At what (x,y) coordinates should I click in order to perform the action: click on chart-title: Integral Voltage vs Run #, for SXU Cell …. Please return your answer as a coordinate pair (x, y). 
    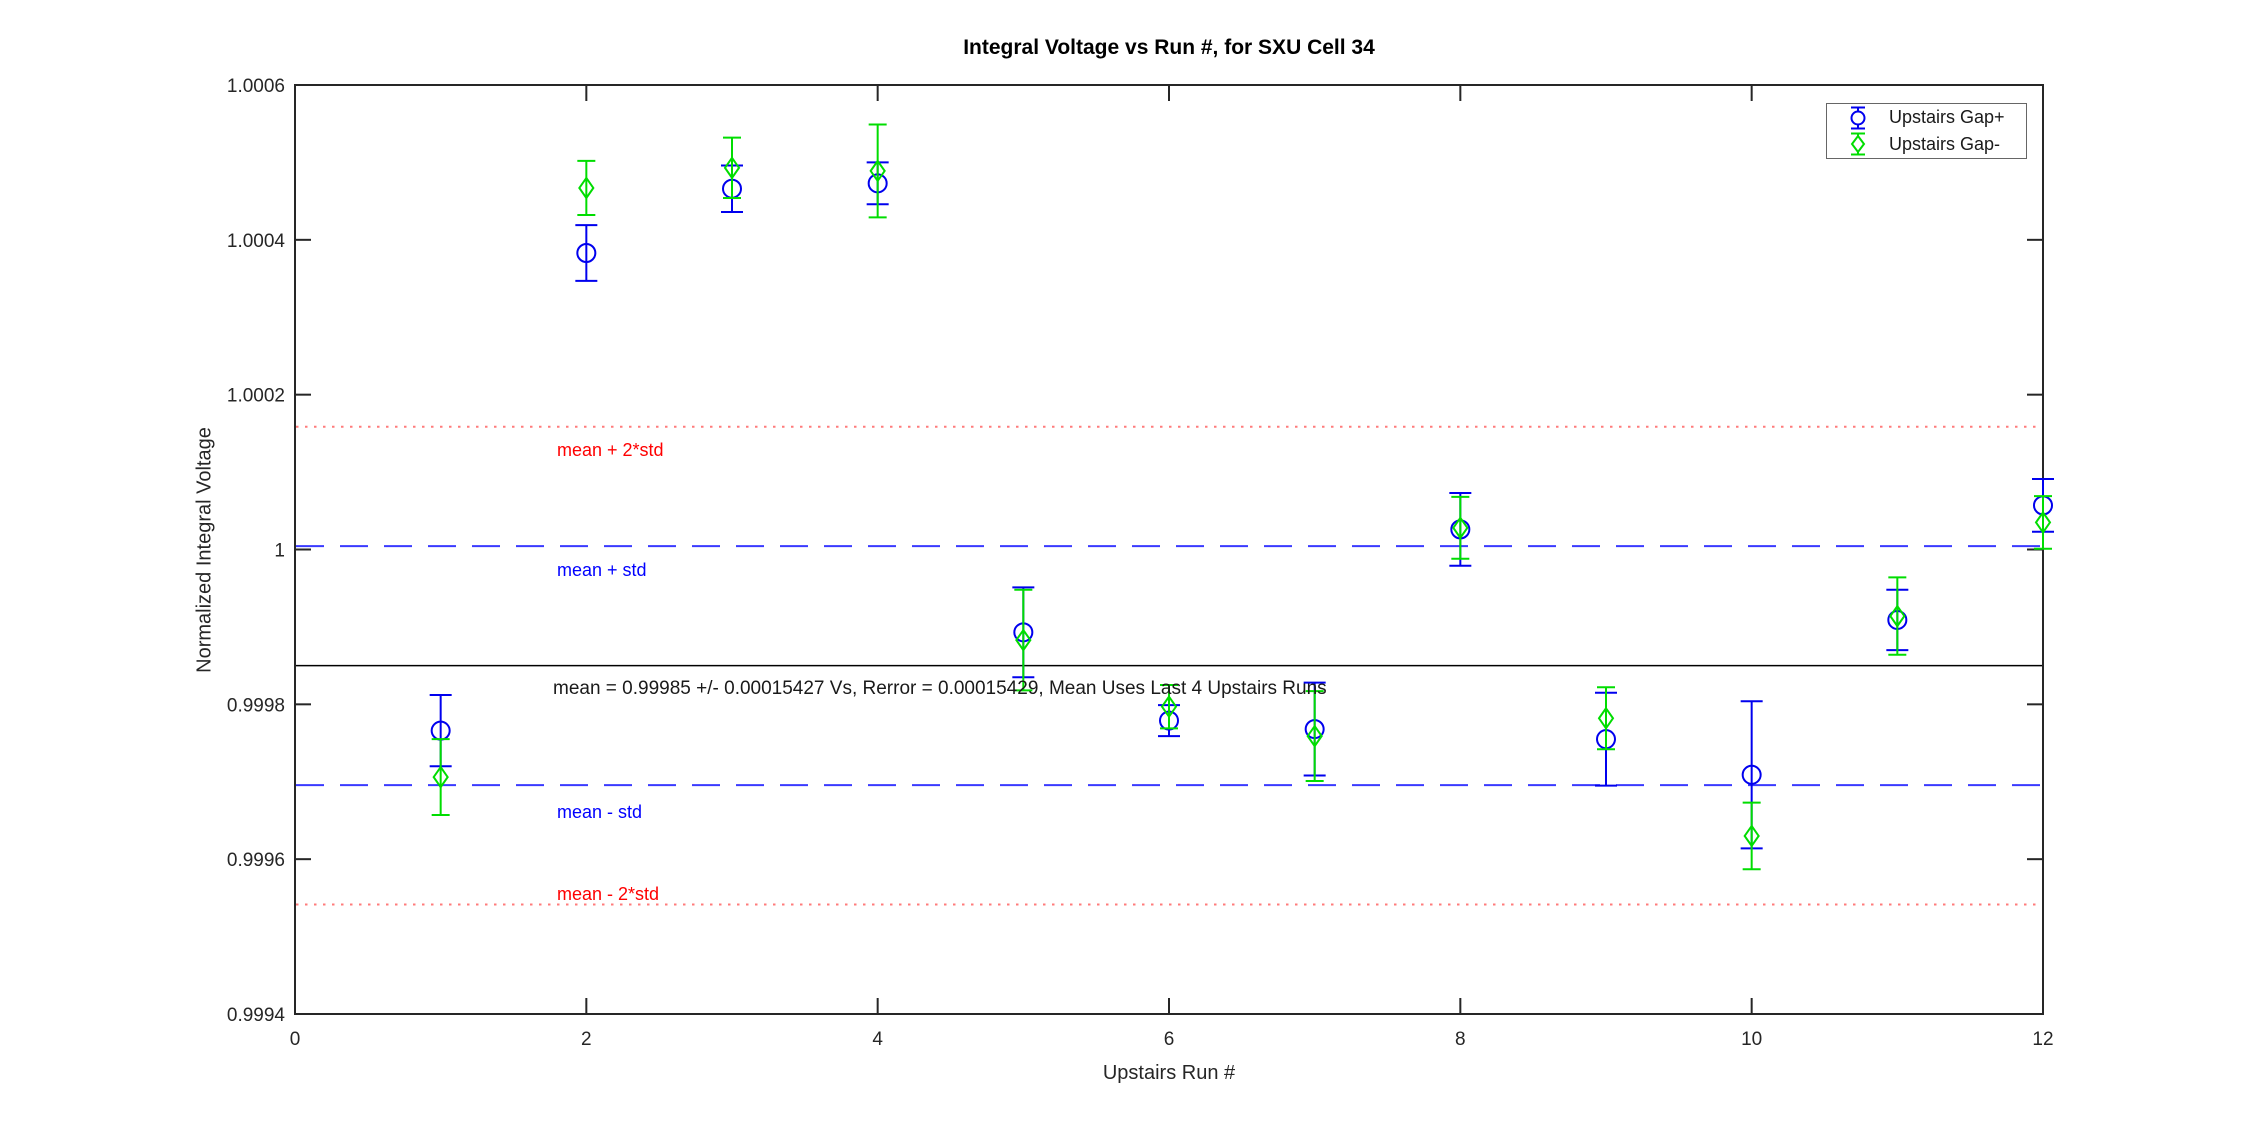
    Looking at the image, I should click on (1169, 47).